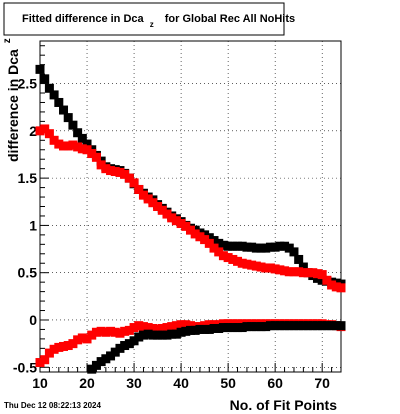  I want to click on y-tick-label-6: 2.5, so click(28, 84).